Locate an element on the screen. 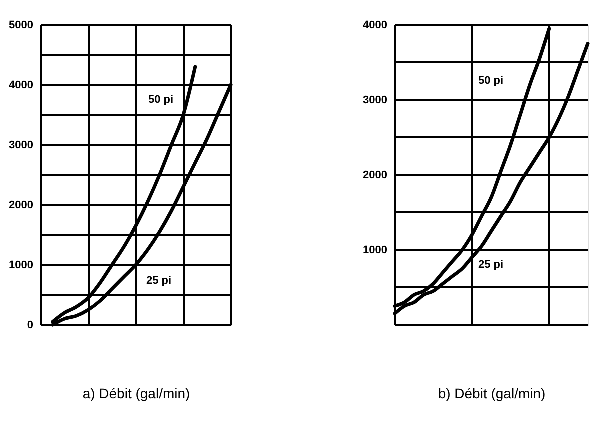 The image size is (600, 422). x-axis-title: b) Débit (gal/min) is located at coordinates (492, 394).